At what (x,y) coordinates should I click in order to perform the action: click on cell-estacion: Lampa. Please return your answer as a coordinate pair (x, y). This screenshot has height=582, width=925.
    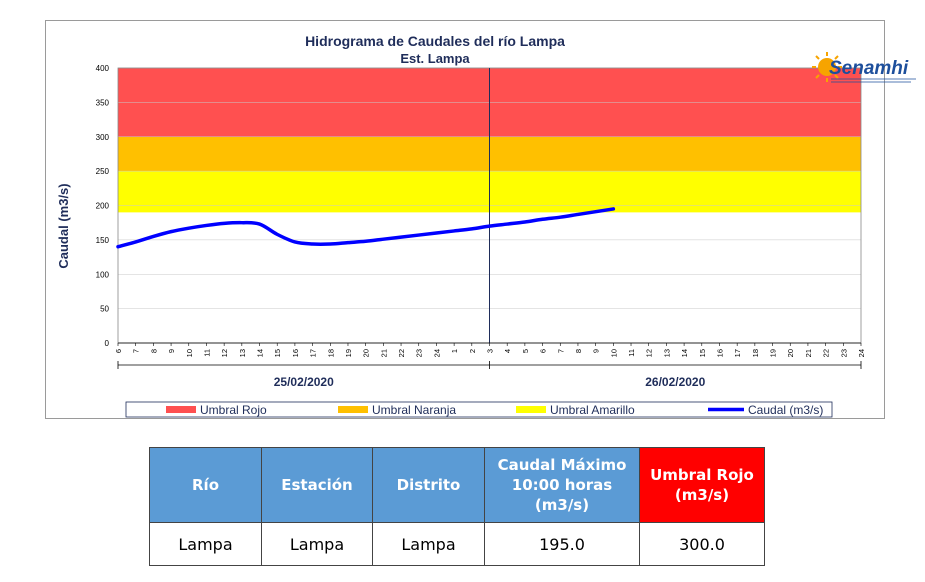
    Looking at the image, I should click on (317, 544).